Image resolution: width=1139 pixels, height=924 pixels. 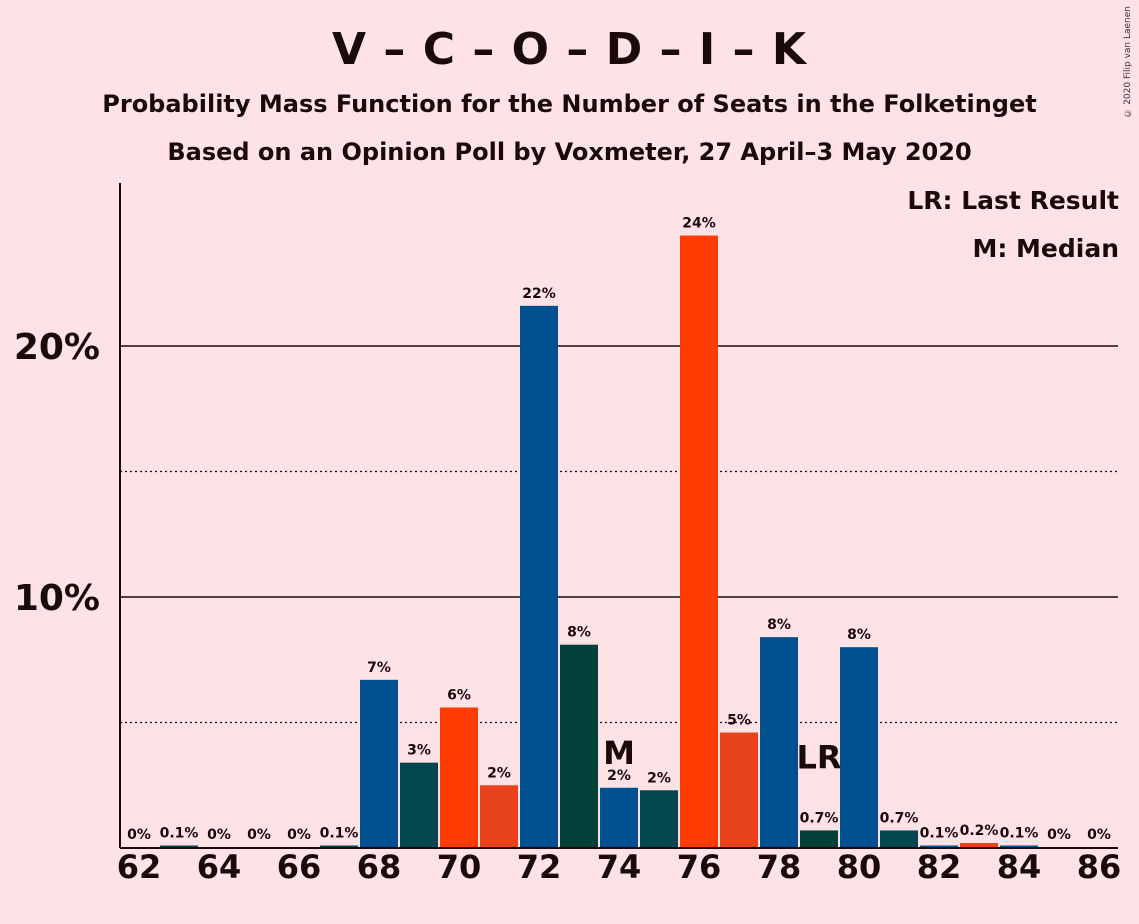 What do you see at coordinates (939, 867) in the screenshot?
I see `x-tick-label: 82` at bounding box center [939, 867].